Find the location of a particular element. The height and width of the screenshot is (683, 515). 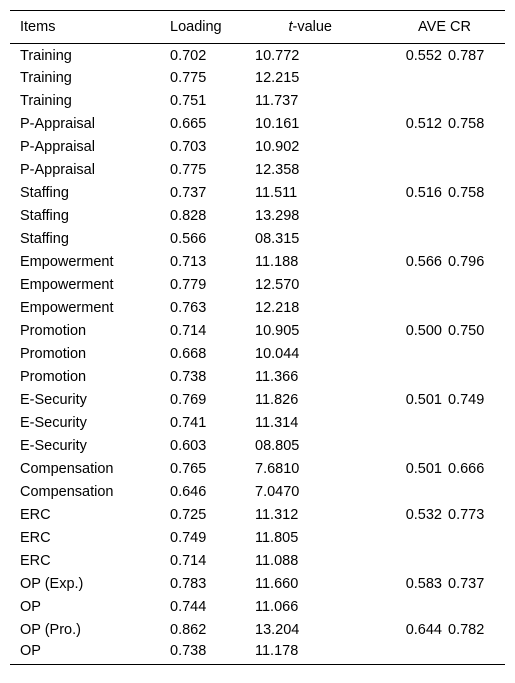

cell-item: OP is located at coordinates (30, 607).